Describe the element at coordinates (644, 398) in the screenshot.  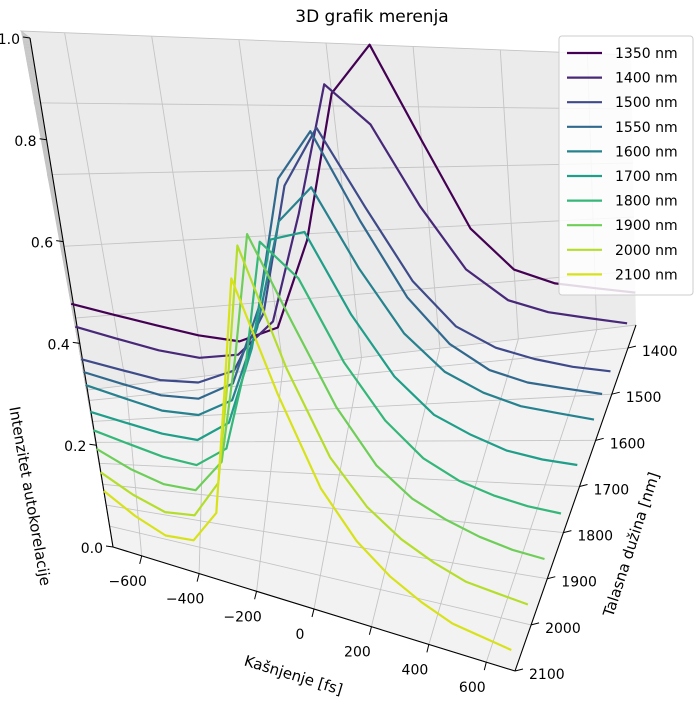
I see `tick-label: 1500` at that location.